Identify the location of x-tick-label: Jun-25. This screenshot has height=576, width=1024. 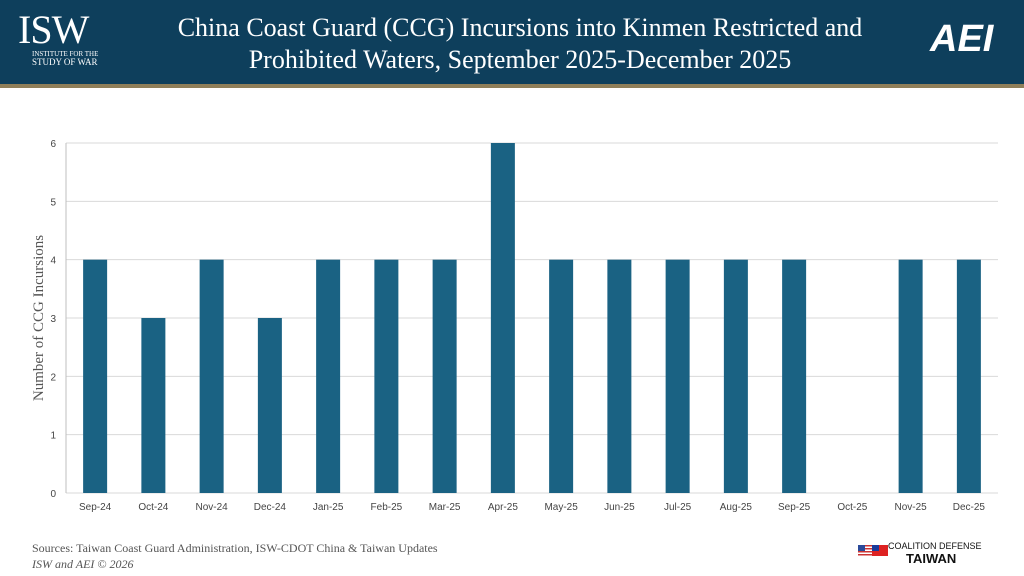
(619, 507).